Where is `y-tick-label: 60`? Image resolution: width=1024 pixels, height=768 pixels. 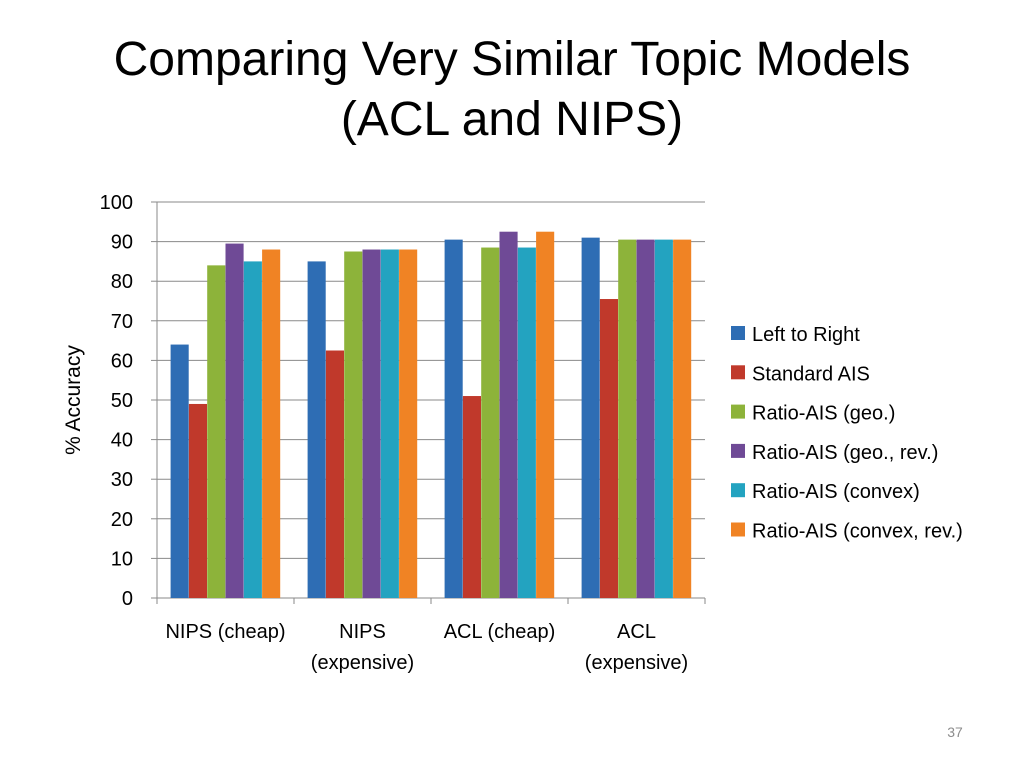 y-tick-label: 60 is located at coordinates (122, 361).